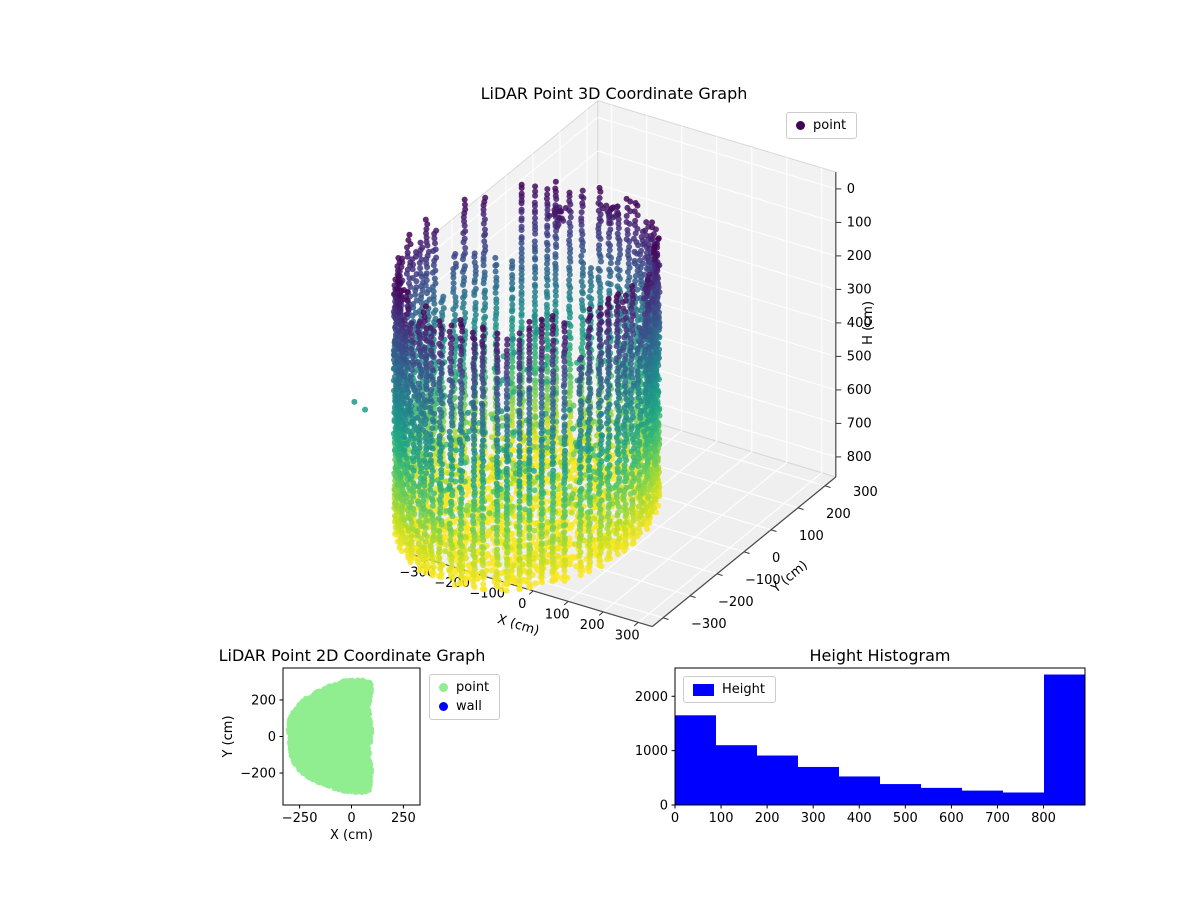 Image resolution: width=1200 pixels, height=900 pixels. Describe the element at coordinates (703, 689) in the screenshot. I see `height-legend-patch-icon` at that location.